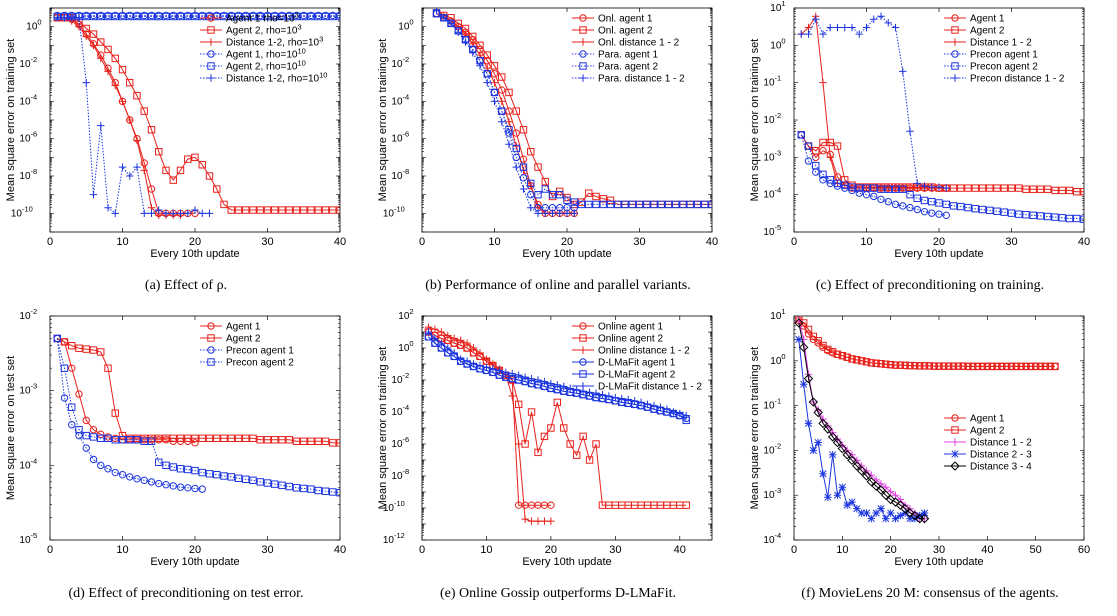  What do you see at coordinates (11, 428) in the screenshot?
I see `y-axis-label: Mean square error on test set` at bounding box center [11, 428].